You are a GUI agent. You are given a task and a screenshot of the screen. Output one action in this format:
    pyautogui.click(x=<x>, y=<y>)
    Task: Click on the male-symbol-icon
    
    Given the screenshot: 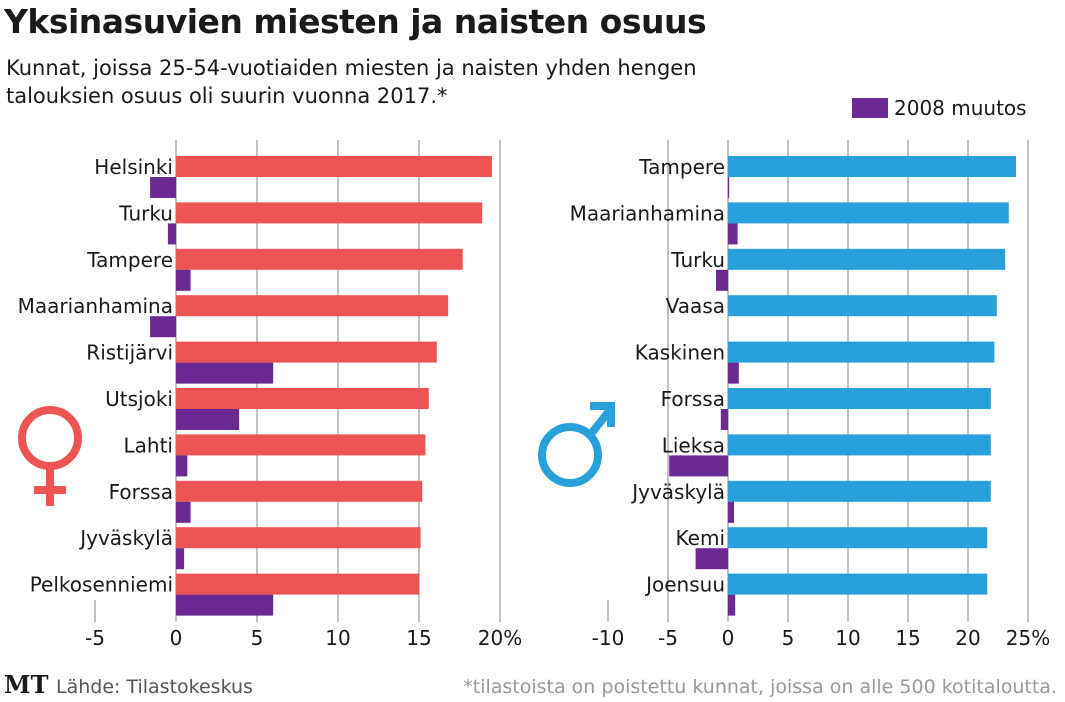 What is the action you would take?
    pyautogui.click(x=570, y=455)
    